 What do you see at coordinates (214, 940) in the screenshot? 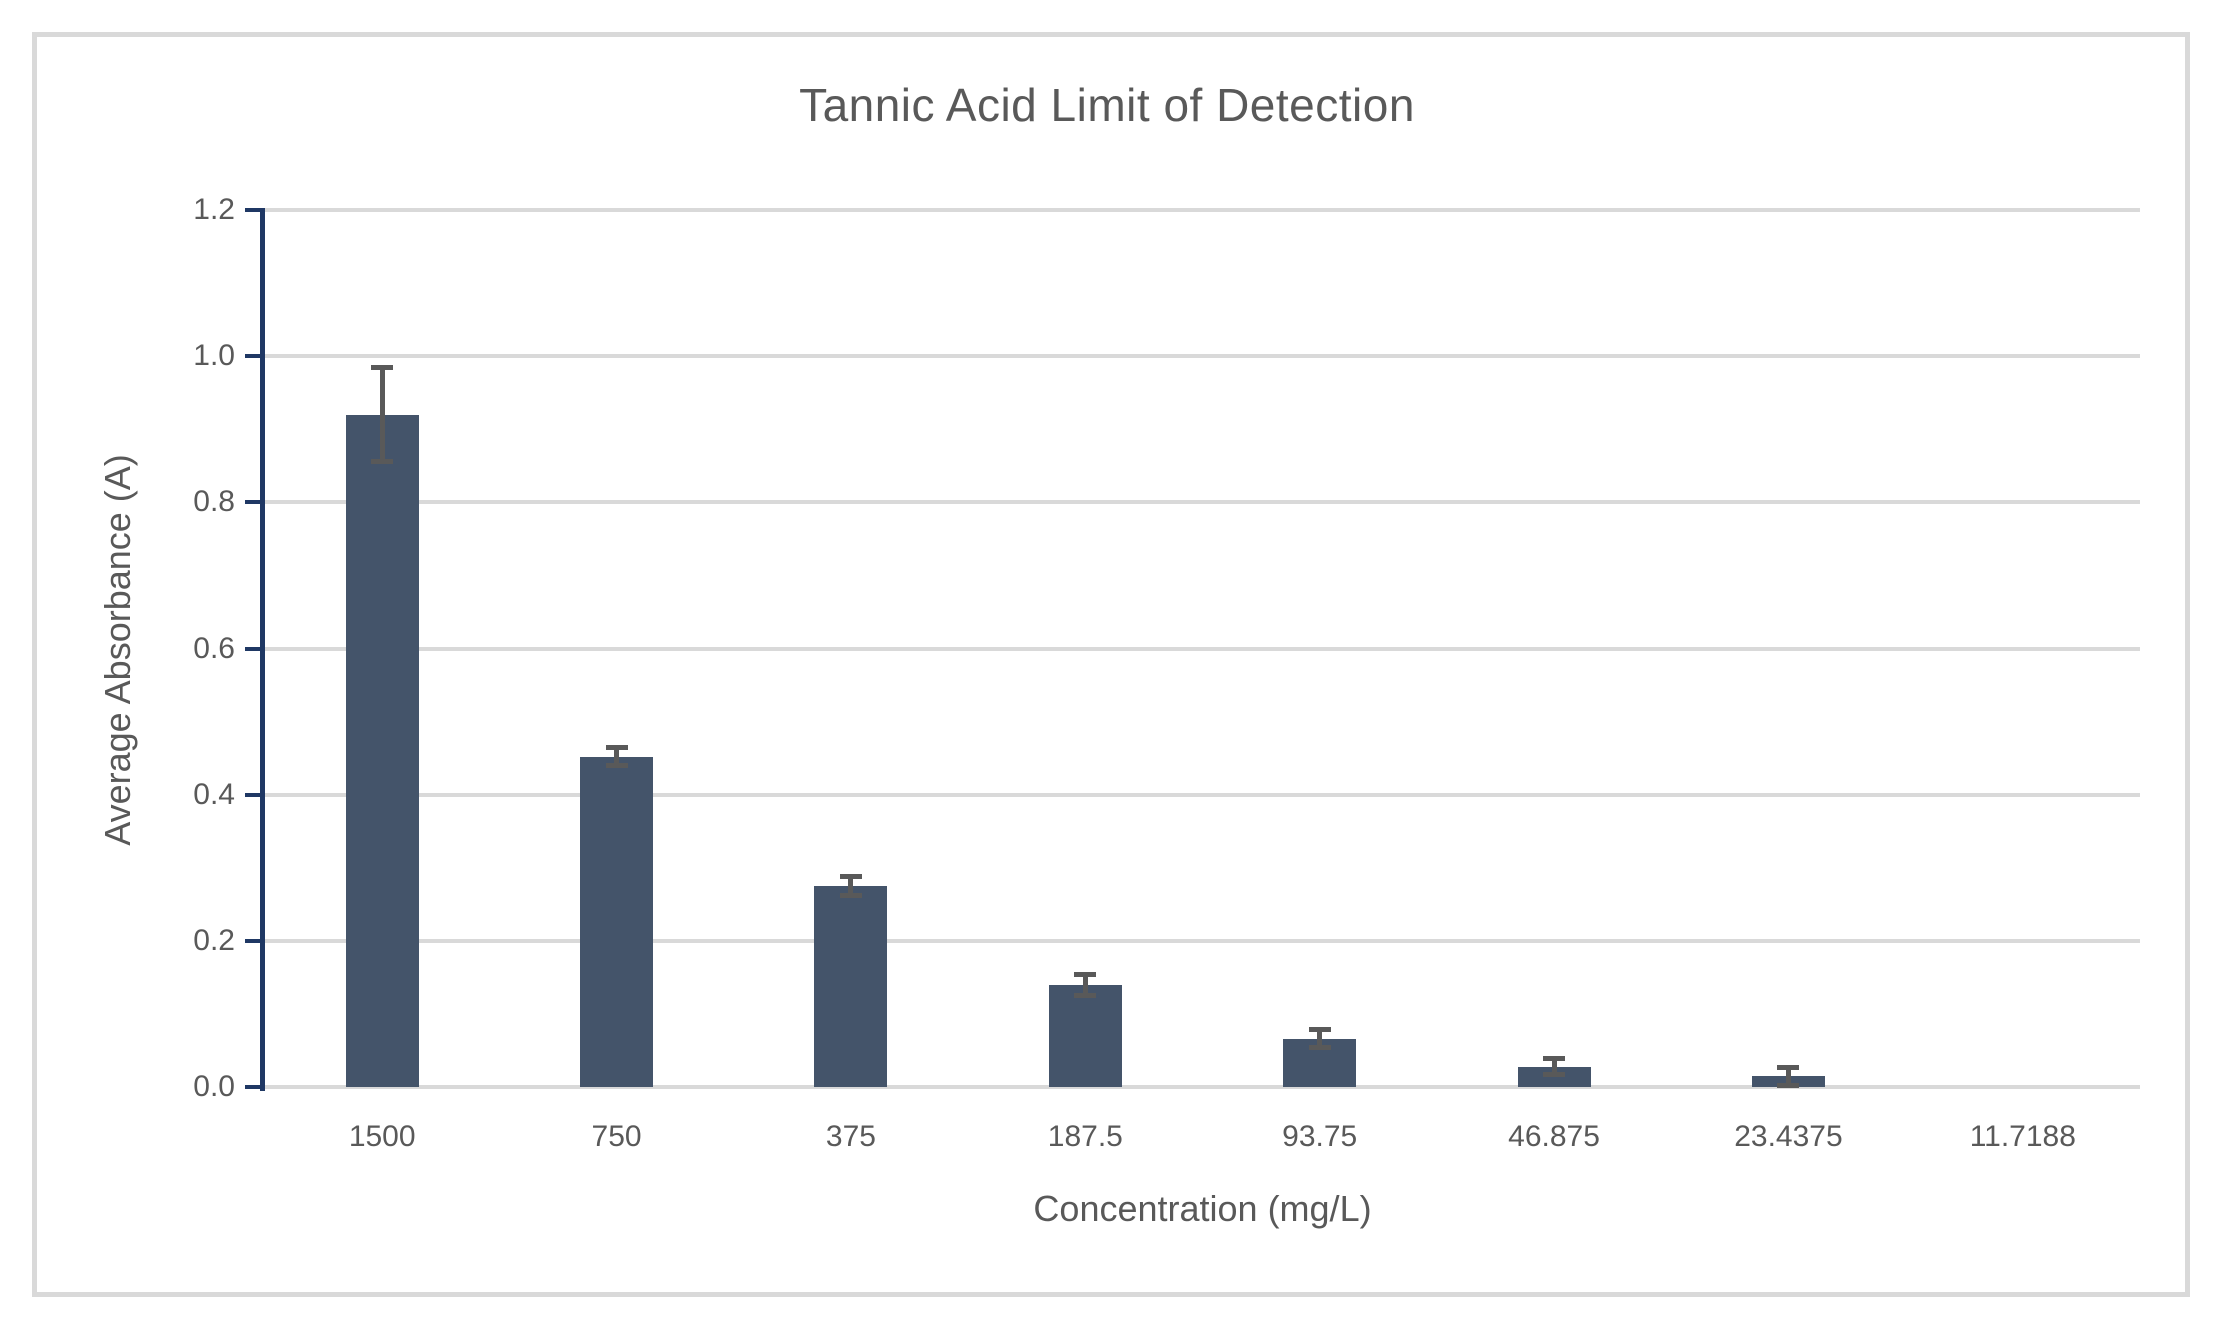
I see `y-tick-label: 0.2` at bounding box center [214, 940].